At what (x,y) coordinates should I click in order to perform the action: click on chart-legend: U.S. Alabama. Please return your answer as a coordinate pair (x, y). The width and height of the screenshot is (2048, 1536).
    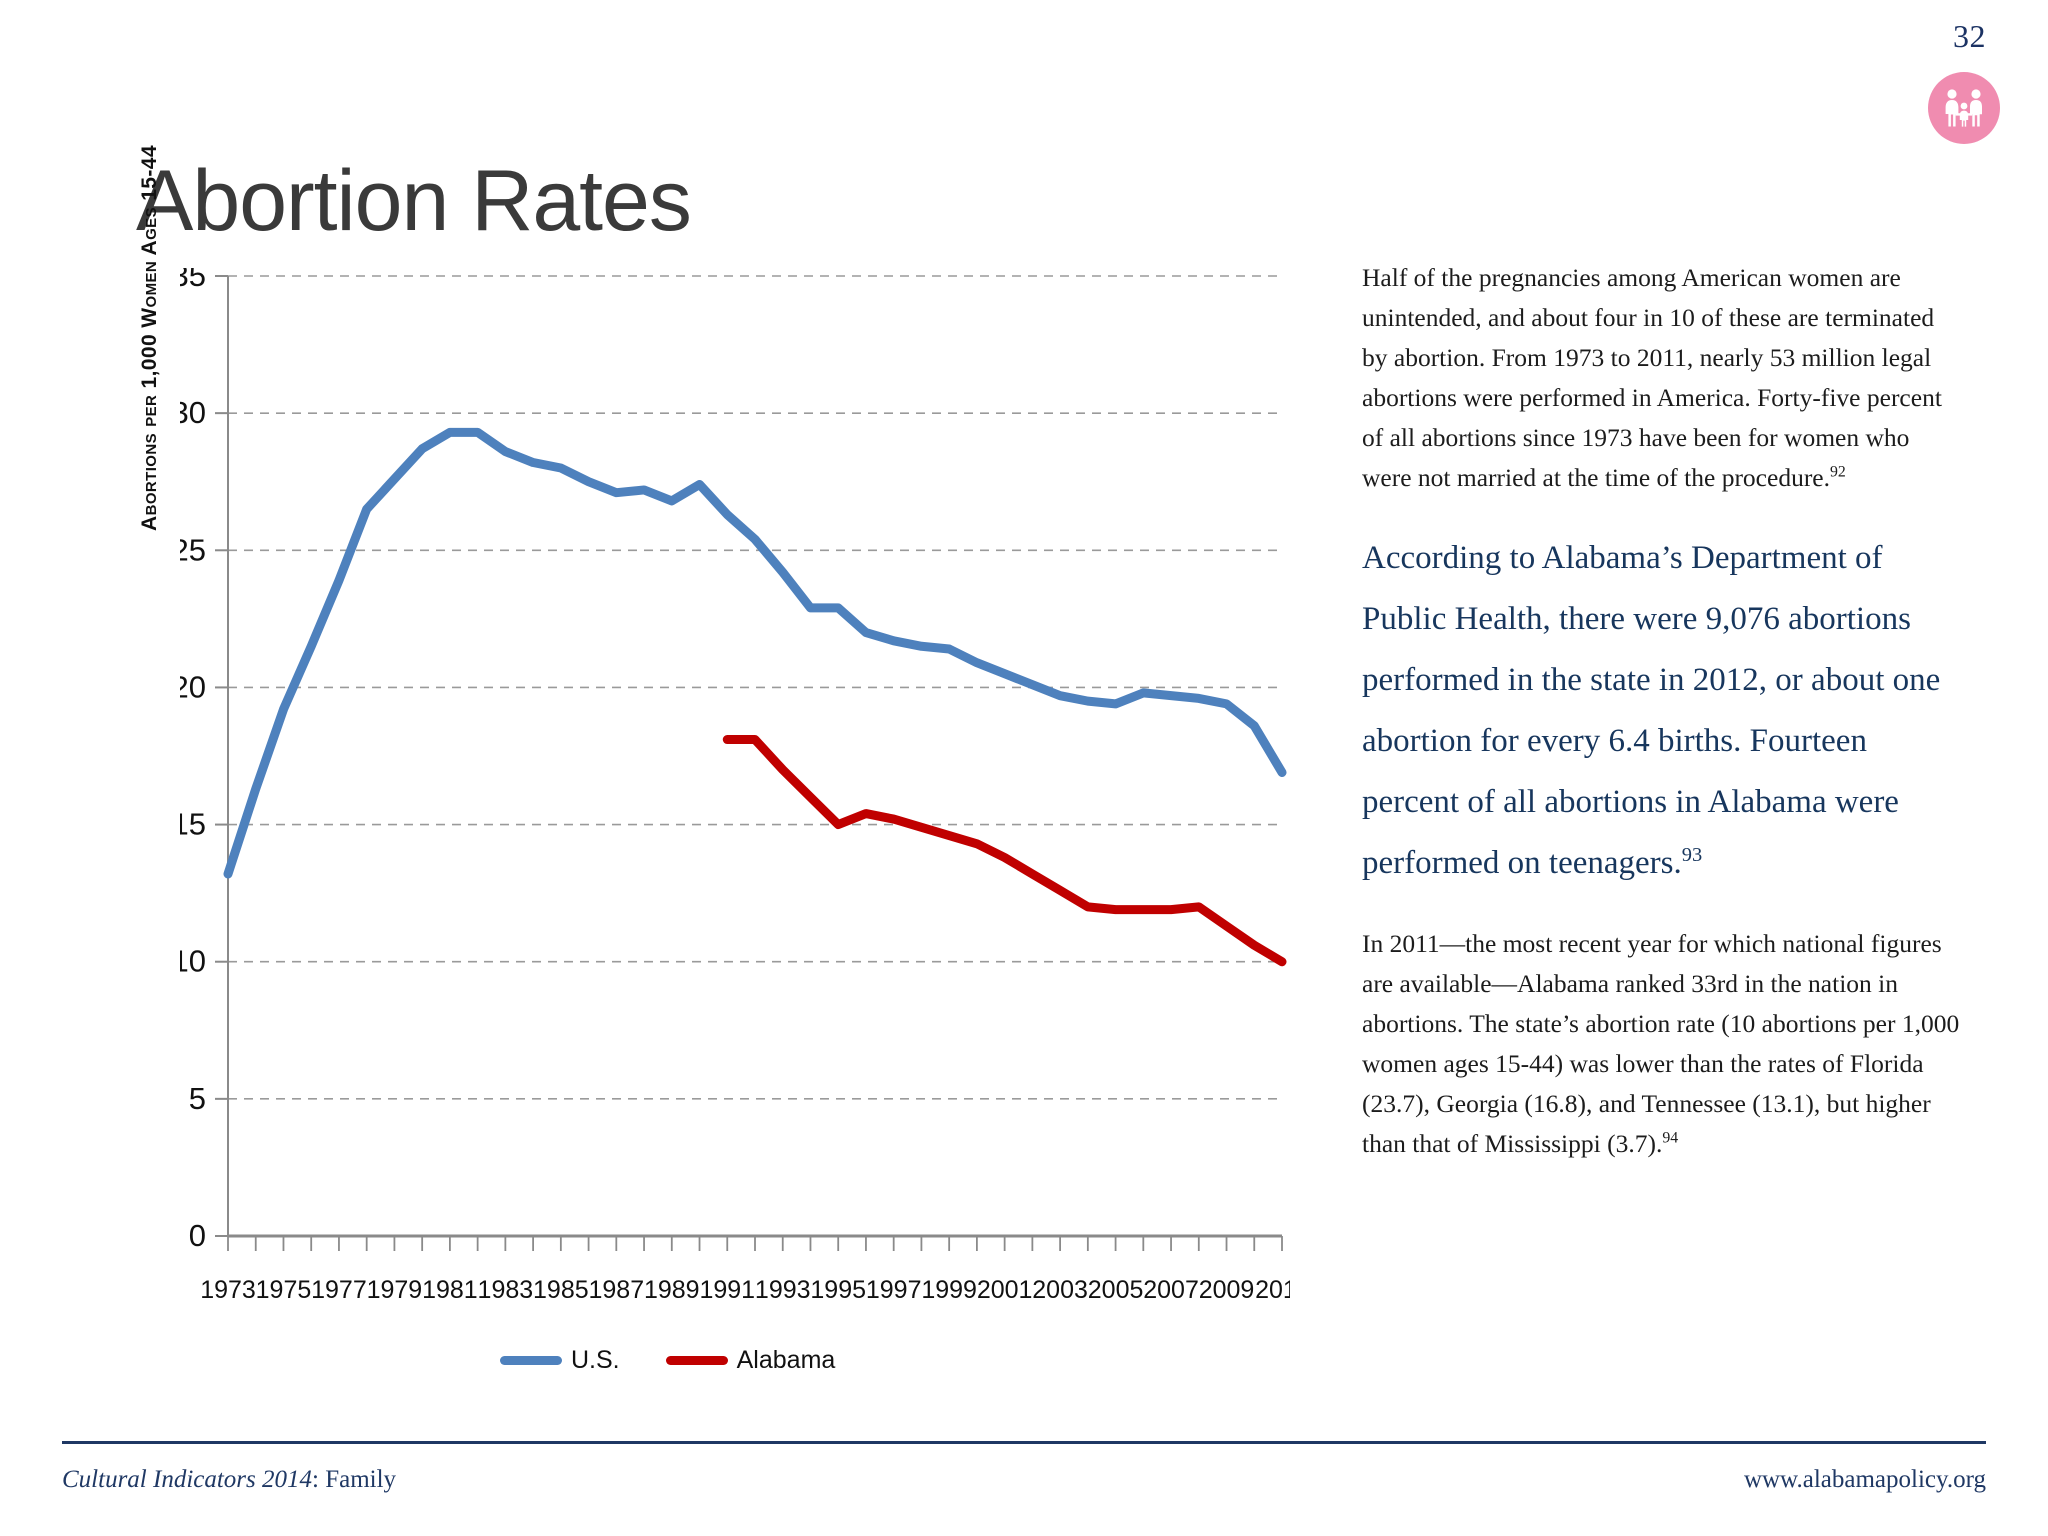
    Looking at the image, I should click on (667, 1360).